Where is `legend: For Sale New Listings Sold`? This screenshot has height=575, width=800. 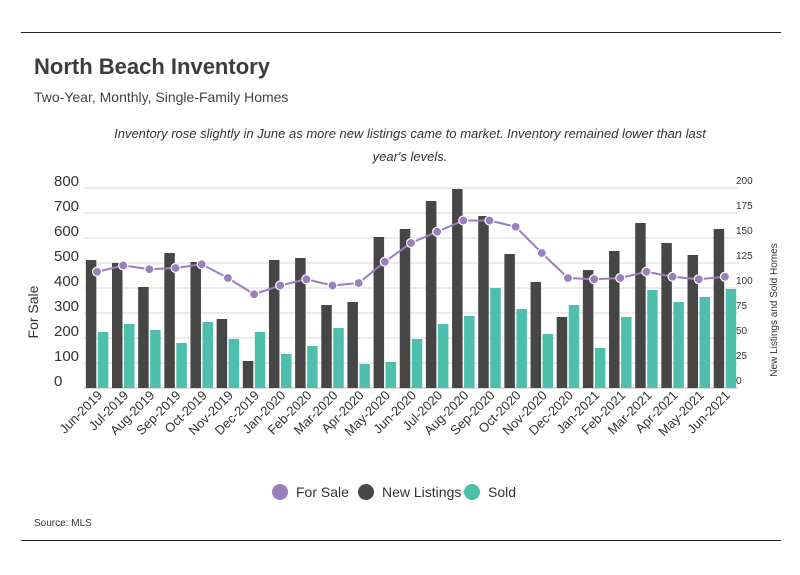 legend: For Sale New Listings Sold is located at coordinates (394, 492).